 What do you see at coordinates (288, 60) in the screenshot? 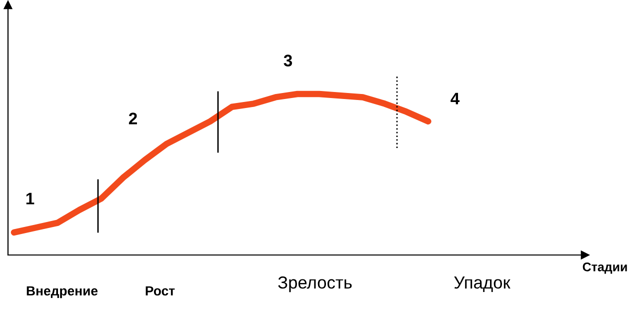
I see `text: 3` at bounding box center [288, 60].